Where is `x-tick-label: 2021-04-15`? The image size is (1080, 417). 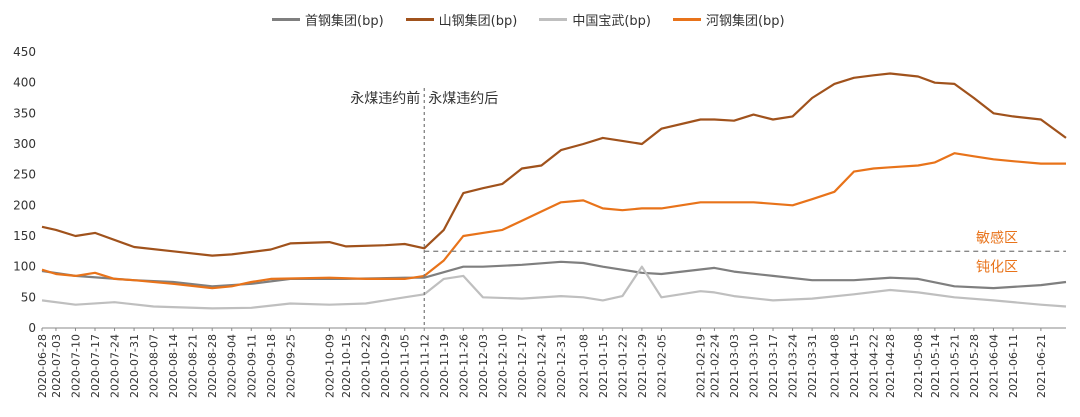
x-tick-label: 2021-04-15 is located at coordinates (854, 366).